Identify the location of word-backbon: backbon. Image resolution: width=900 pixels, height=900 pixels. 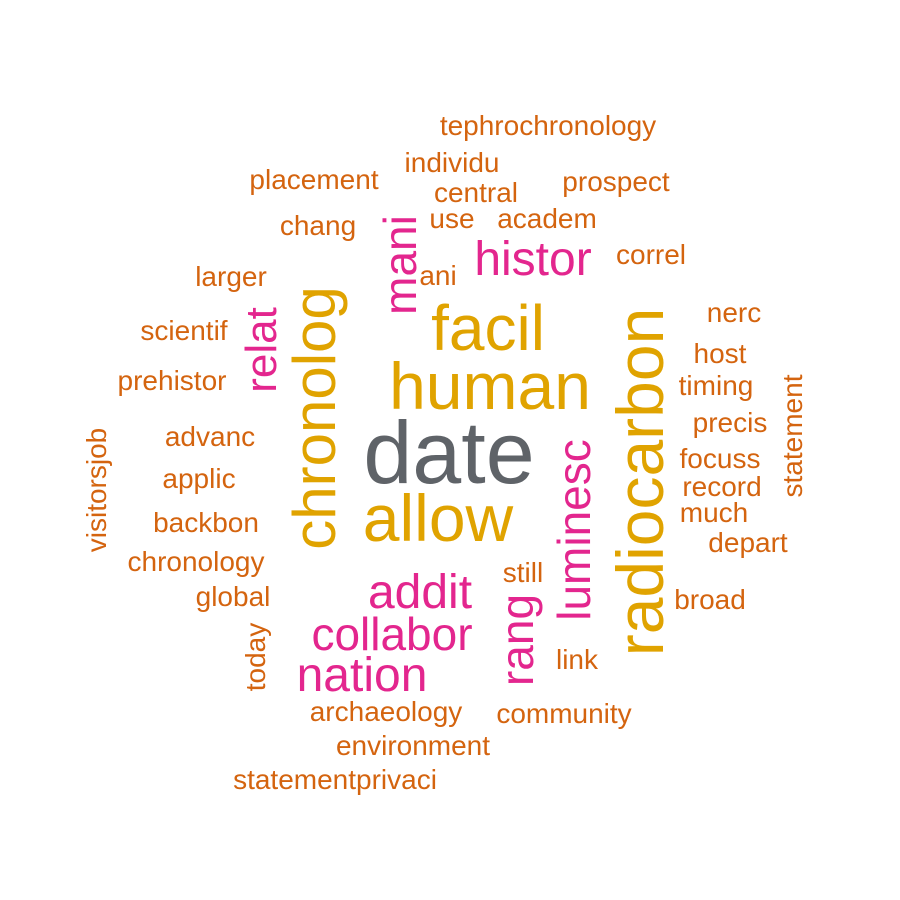
(206, 522).